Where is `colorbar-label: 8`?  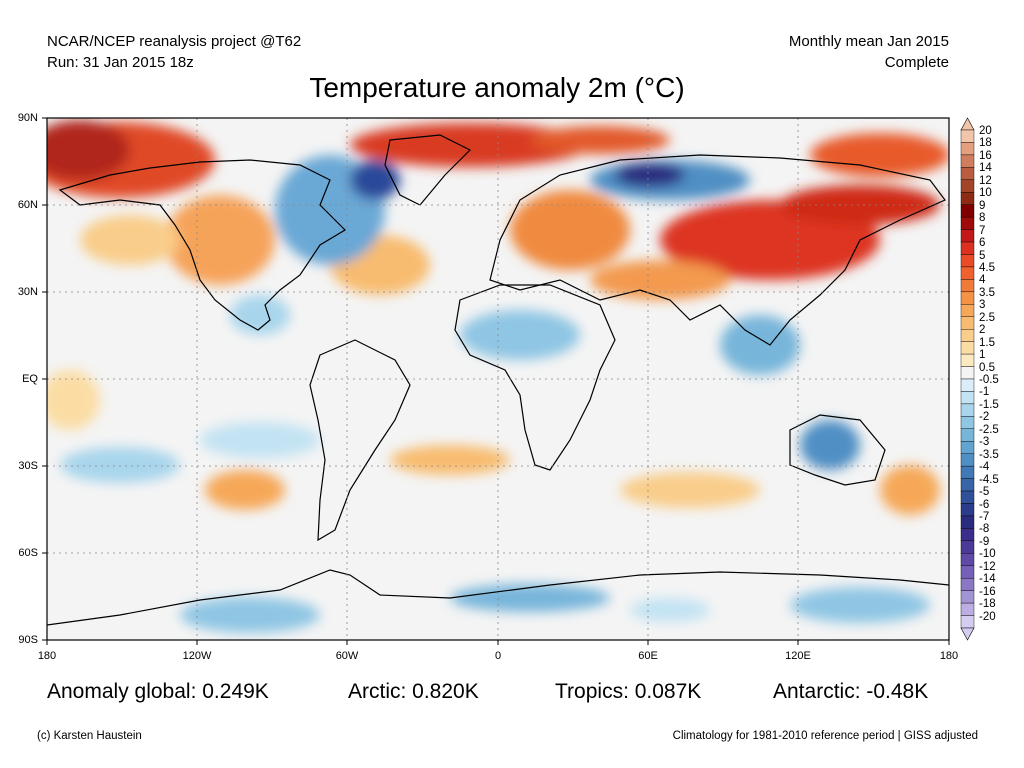 colorbar-label: 8 is located at coordinates (982, 218).